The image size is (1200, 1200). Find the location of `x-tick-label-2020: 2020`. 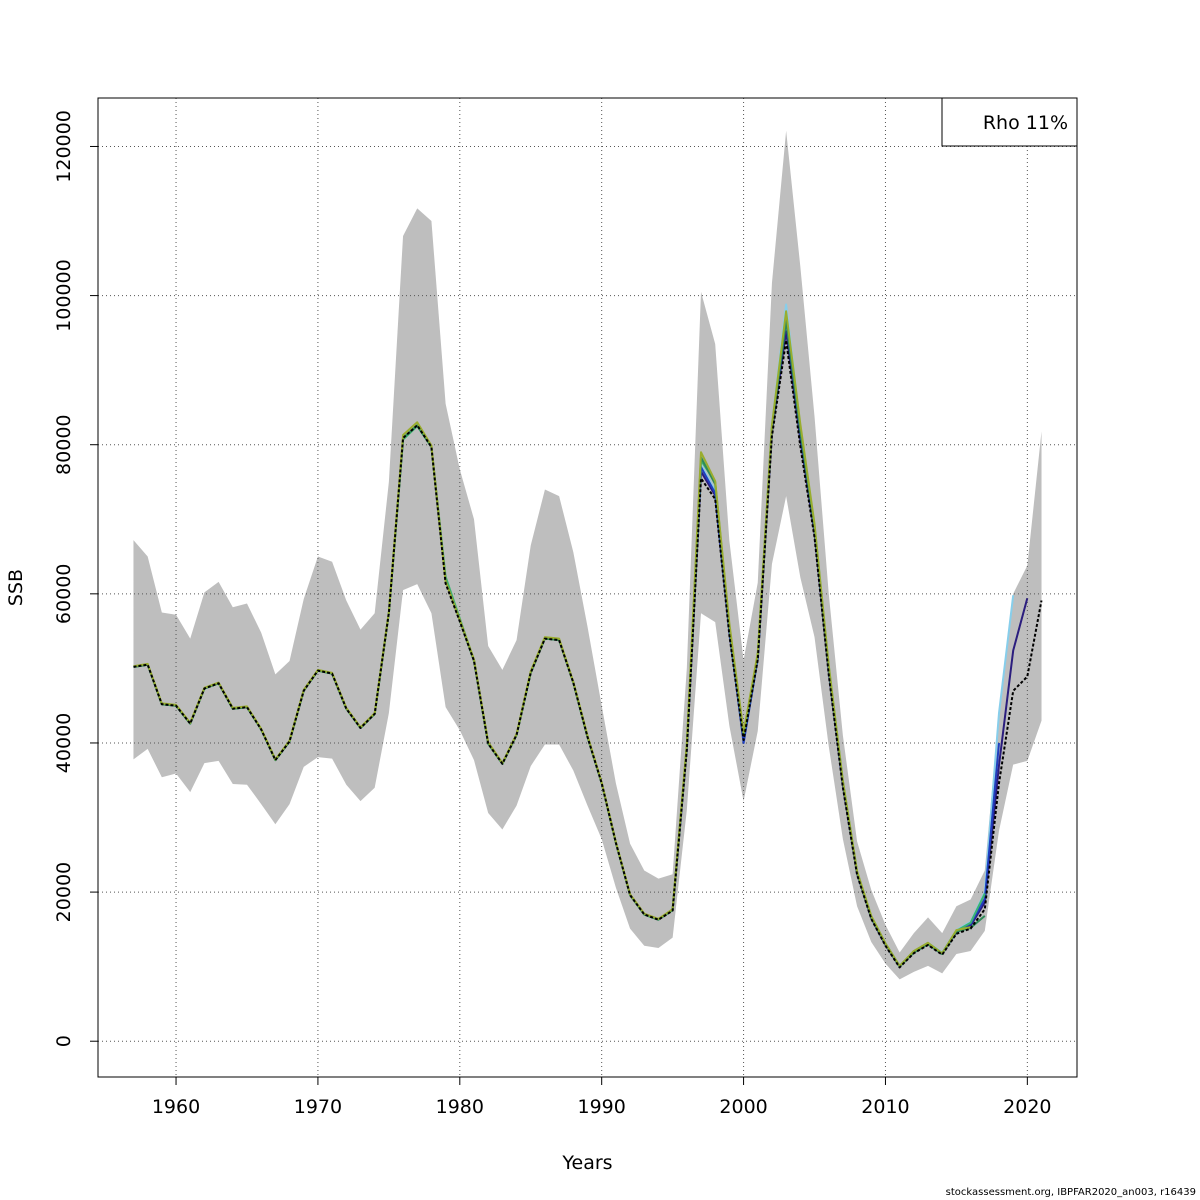

x-tick-label-2020: 2020 is located at coordinates (1027, 1107).